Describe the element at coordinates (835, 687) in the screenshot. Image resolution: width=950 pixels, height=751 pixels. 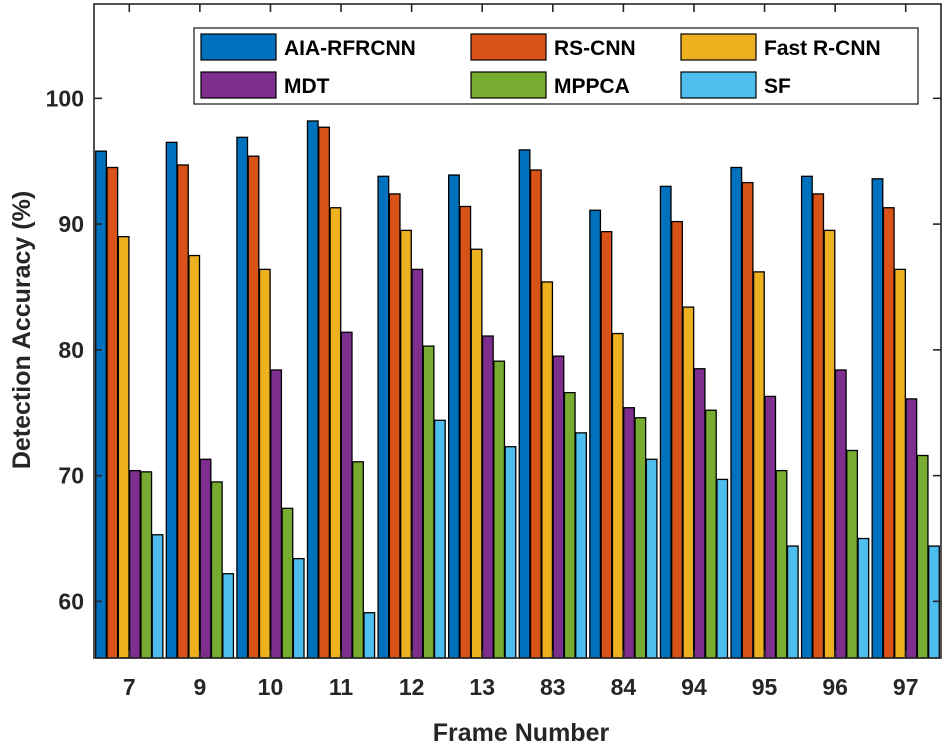
I see `x-tick-label: 96` at that location.